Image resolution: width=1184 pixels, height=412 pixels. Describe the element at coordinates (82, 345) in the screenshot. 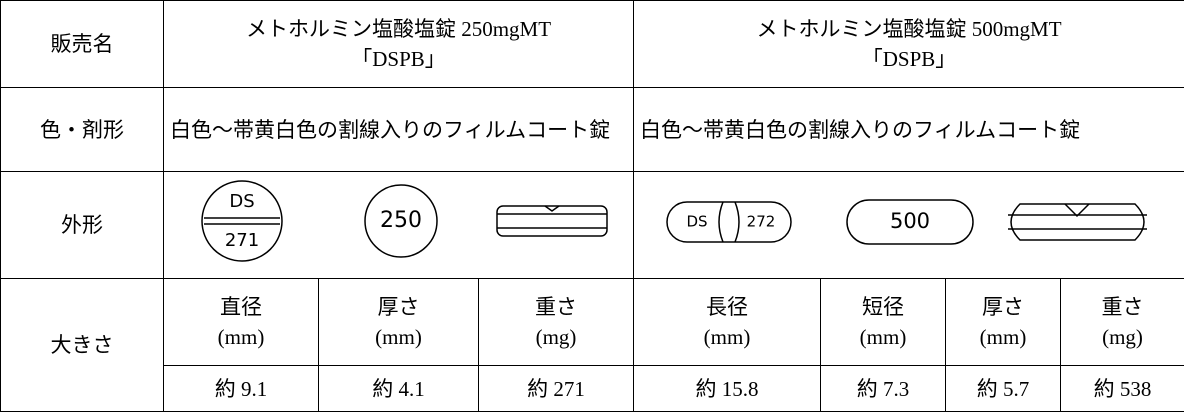

I see `row-label: 大きさ` at that location.